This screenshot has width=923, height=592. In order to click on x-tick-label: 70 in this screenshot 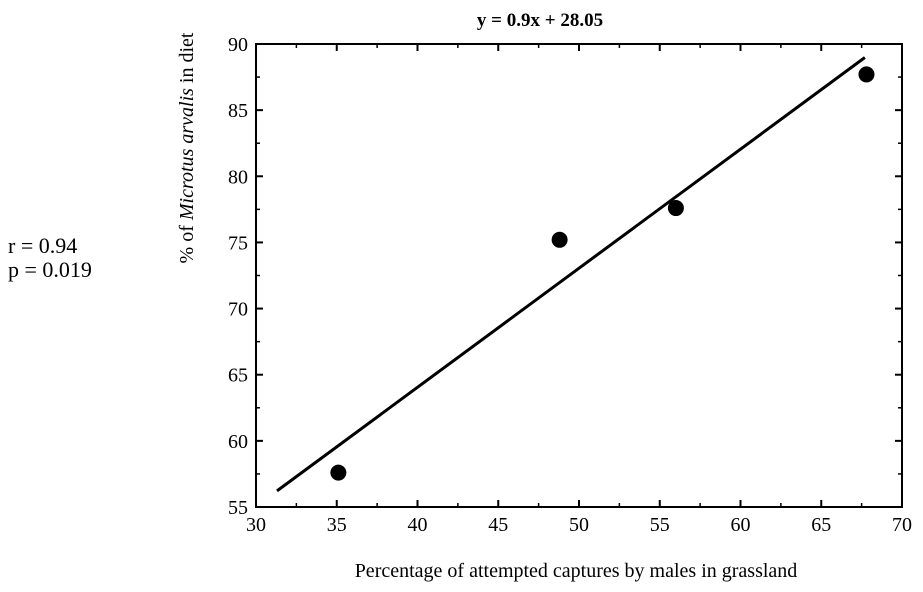, I will do `click(902, 525)`.